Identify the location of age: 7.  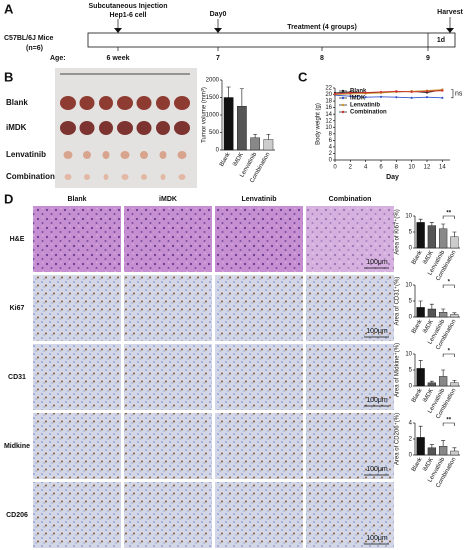
(218, 58).